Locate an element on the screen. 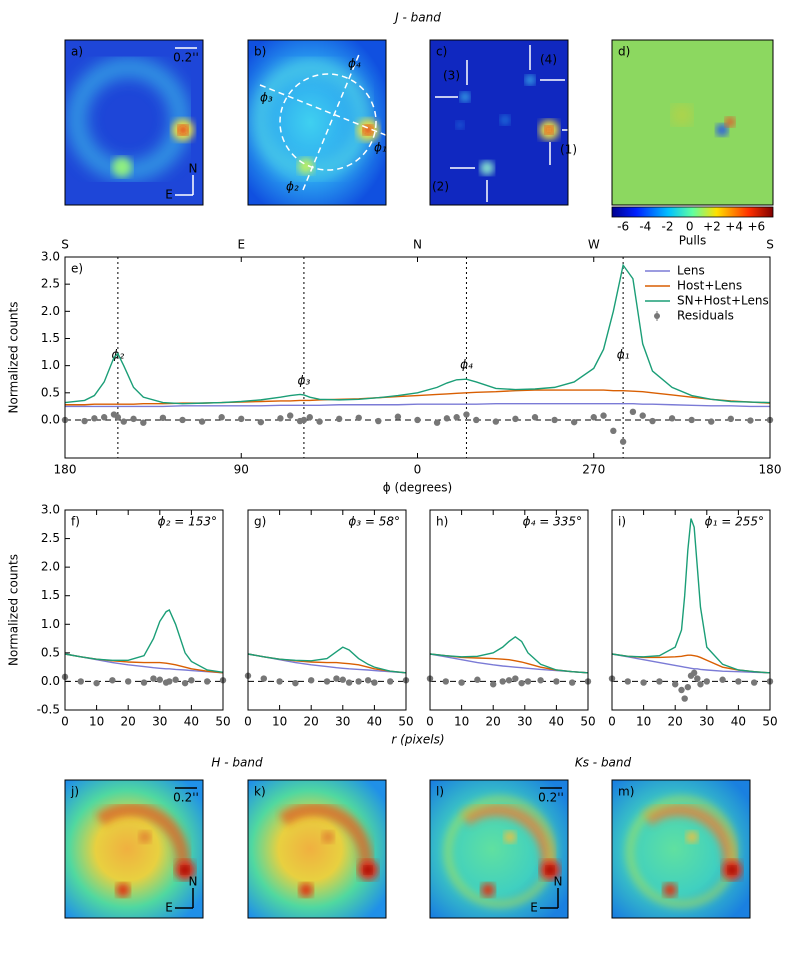  chart: 0 10 20 30 40 50 i) ϕ₁ = 255° is located at coordinates (693, 619).